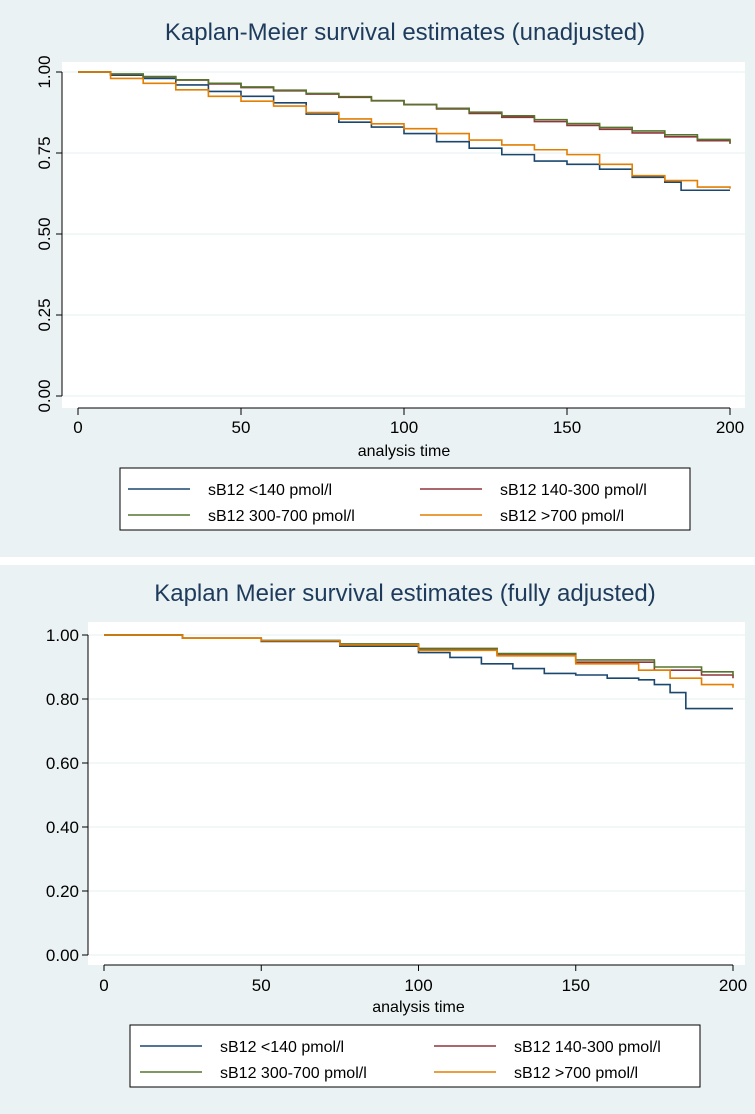  What do you see at coordinates (44, 152) in the screenshot?
I see `y-tick-label: 0.75` at bounding box center [44, 152].